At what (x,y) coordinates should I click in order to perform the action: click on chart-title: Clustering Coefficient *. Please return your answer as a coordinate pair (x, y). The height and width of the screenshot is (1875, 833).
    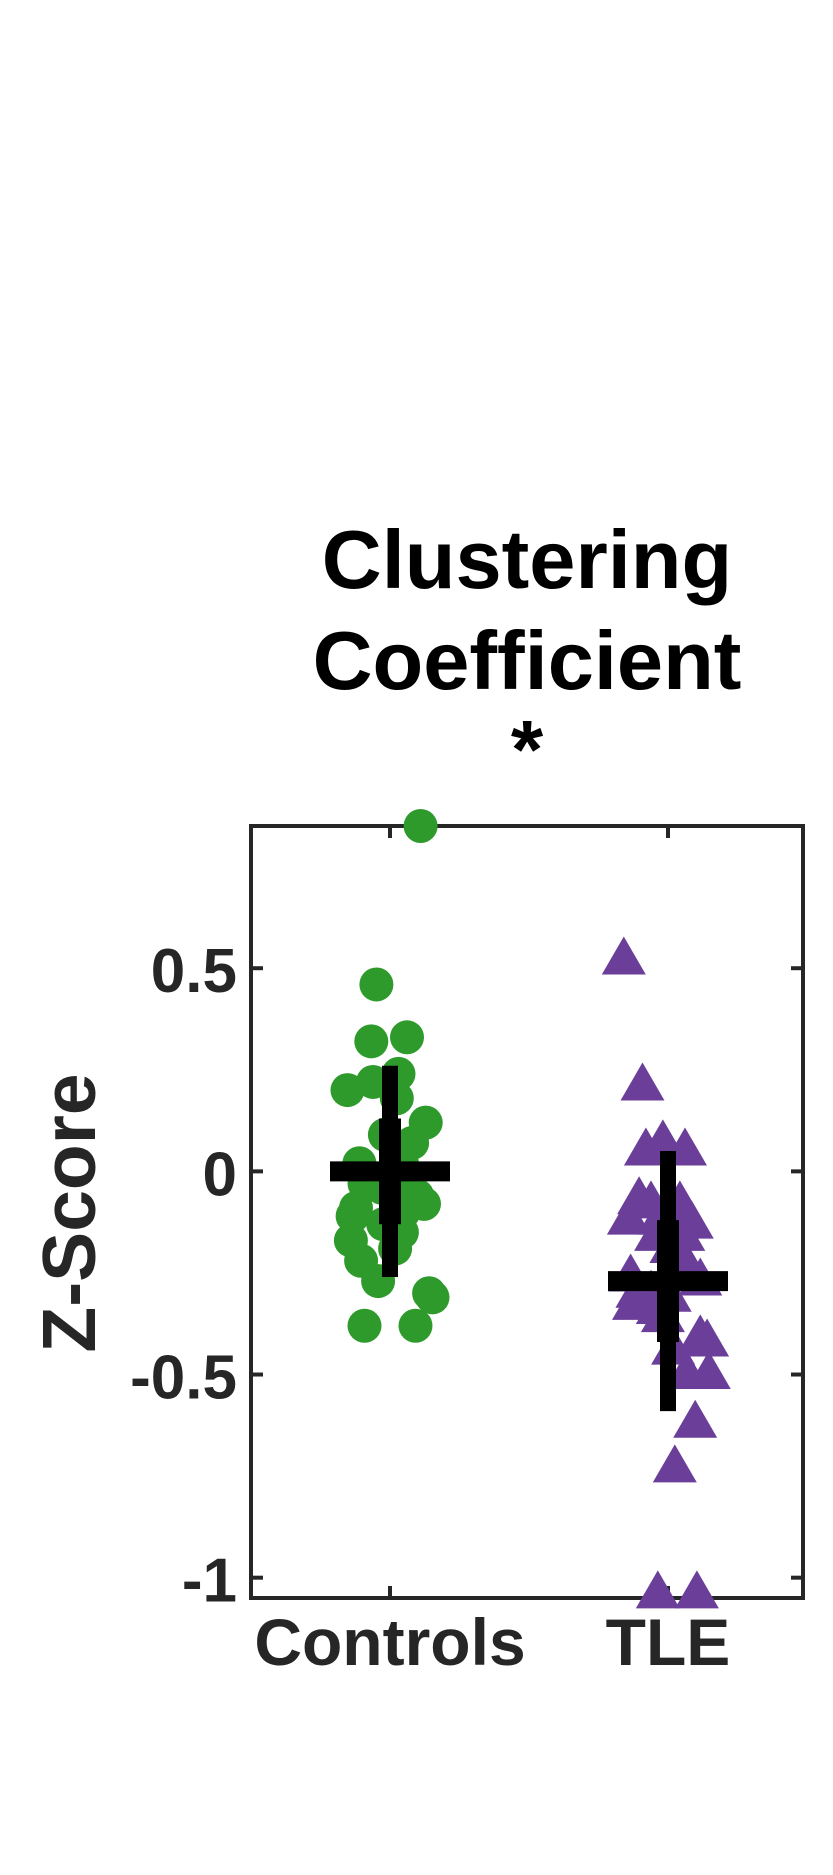
    Looking at the image, I should click on (527, 654).